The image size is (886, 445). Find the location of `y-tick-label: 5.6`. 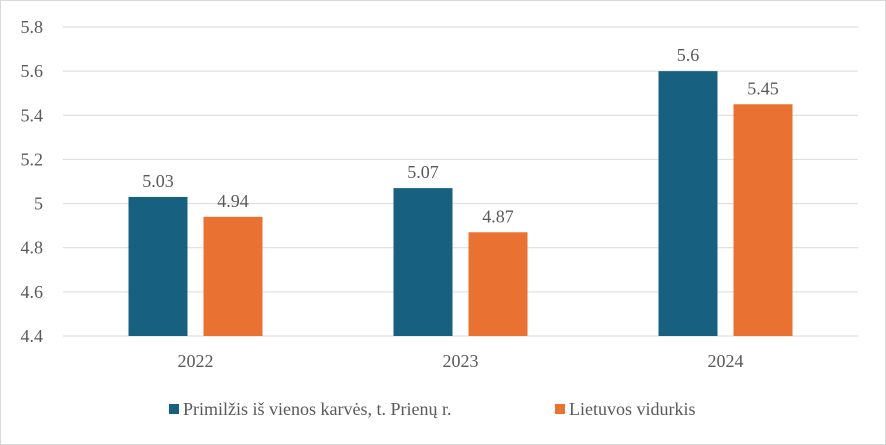

y-tick-label: 5.6 is located at coordinates (32, 71).